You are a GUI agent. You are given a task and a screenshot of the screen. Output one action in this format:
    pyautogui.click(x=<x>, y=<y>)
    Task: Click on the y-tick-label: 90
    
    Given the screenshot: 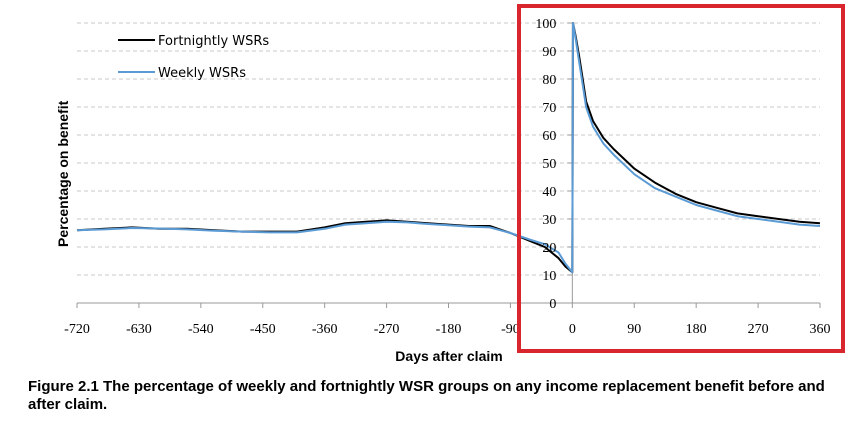 What is the action you would take?
    pyautogui.click(x=549, y=52)
    